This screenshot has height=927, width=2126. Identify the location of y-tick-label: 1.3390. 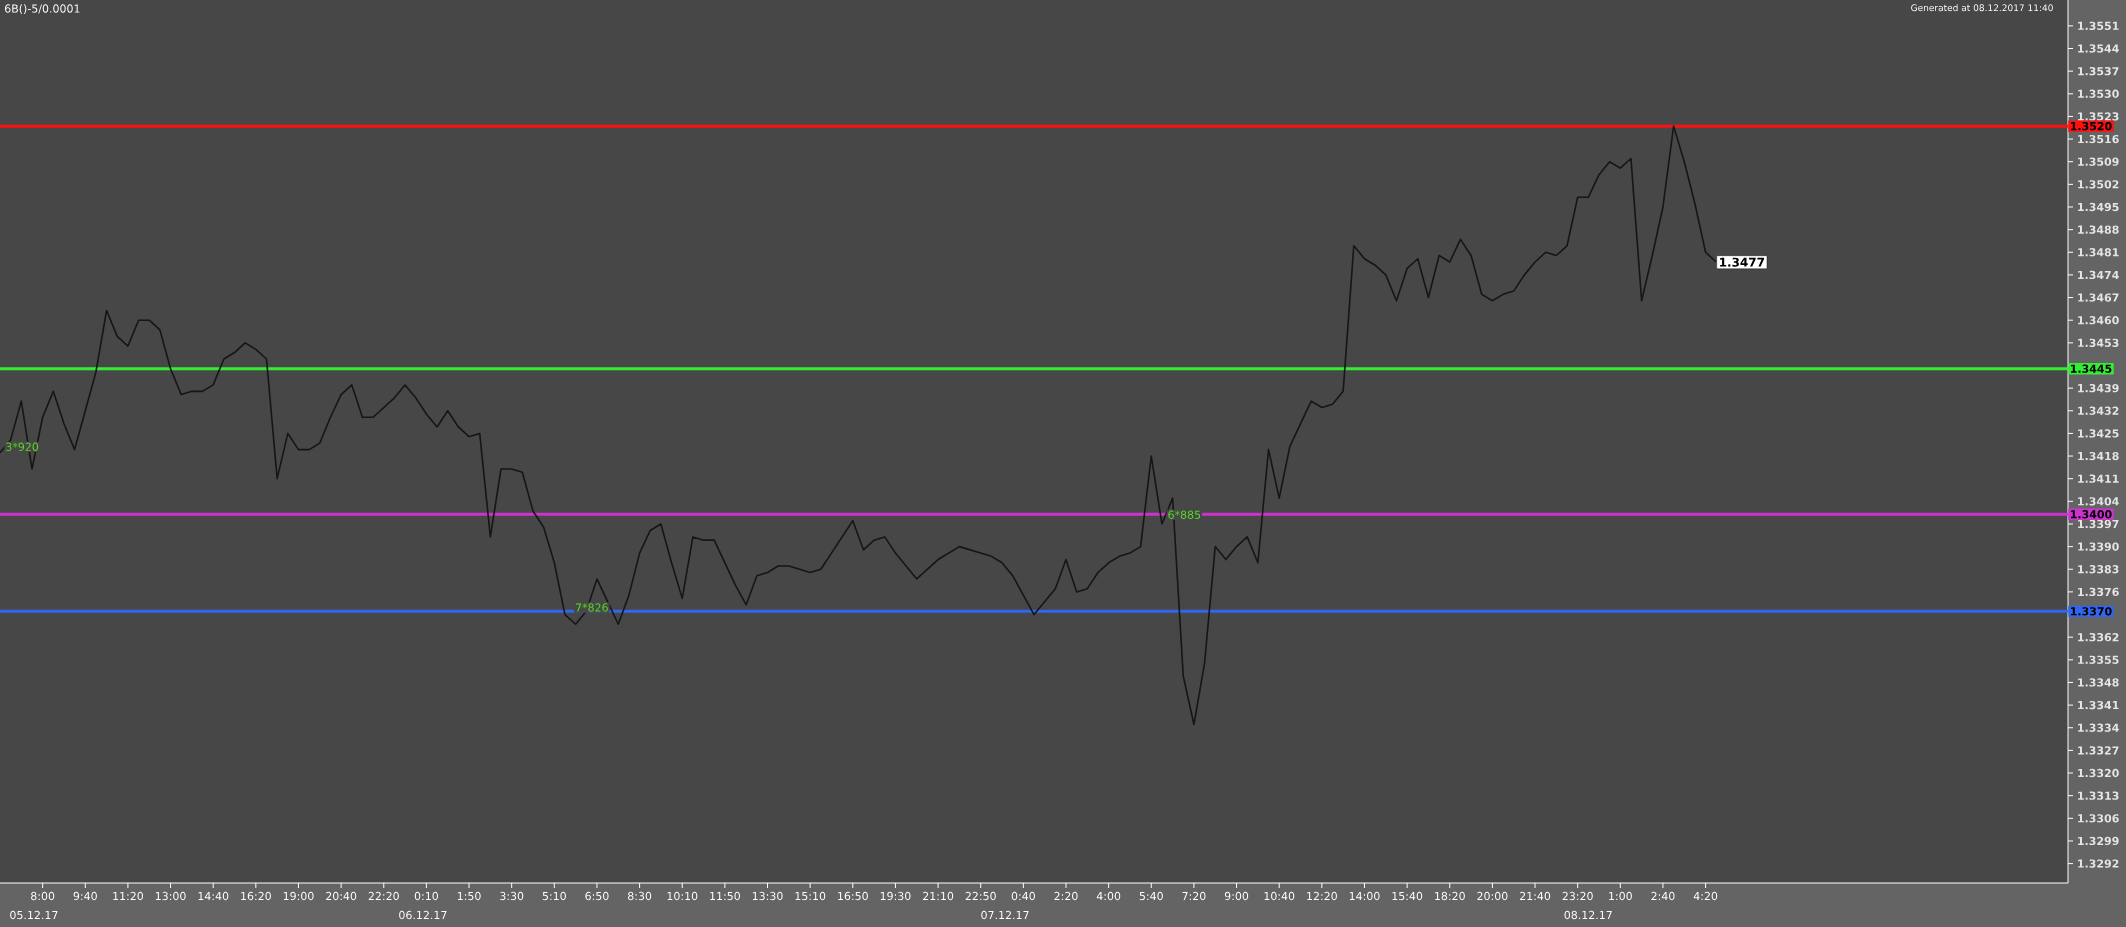
(2098, 546).